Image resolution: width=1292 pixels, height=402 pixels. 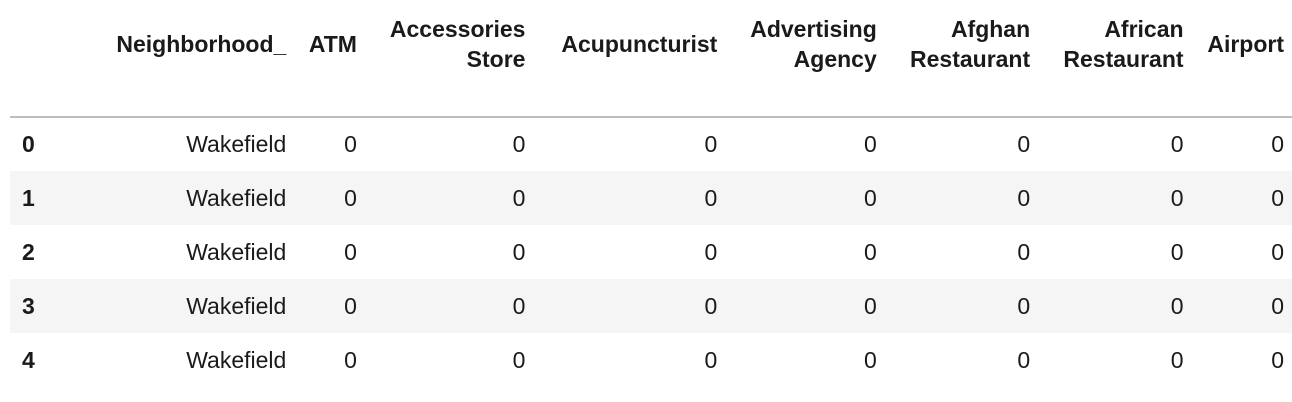 What do you see at coordinates (639, 44) in the screenshot?
I see `column-header-line2: Acupuncturist` at bounding box center [639, 44].